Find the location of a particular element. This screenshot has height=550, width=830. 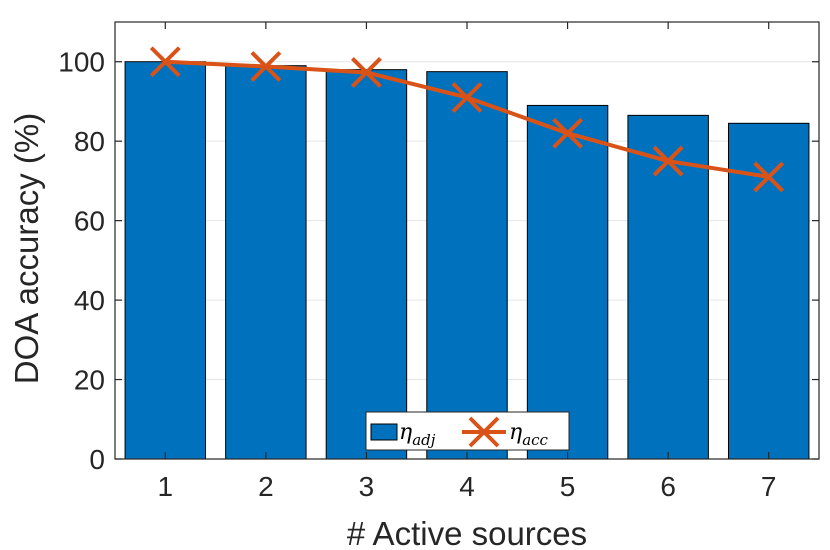

legend: ηadj ηacc is located at coordinates (467, 431).